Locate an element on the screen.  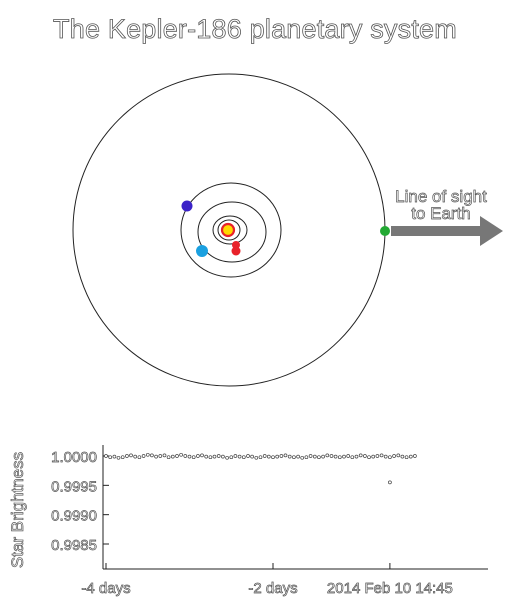
orbit-b is located at coordinates (229, 230).